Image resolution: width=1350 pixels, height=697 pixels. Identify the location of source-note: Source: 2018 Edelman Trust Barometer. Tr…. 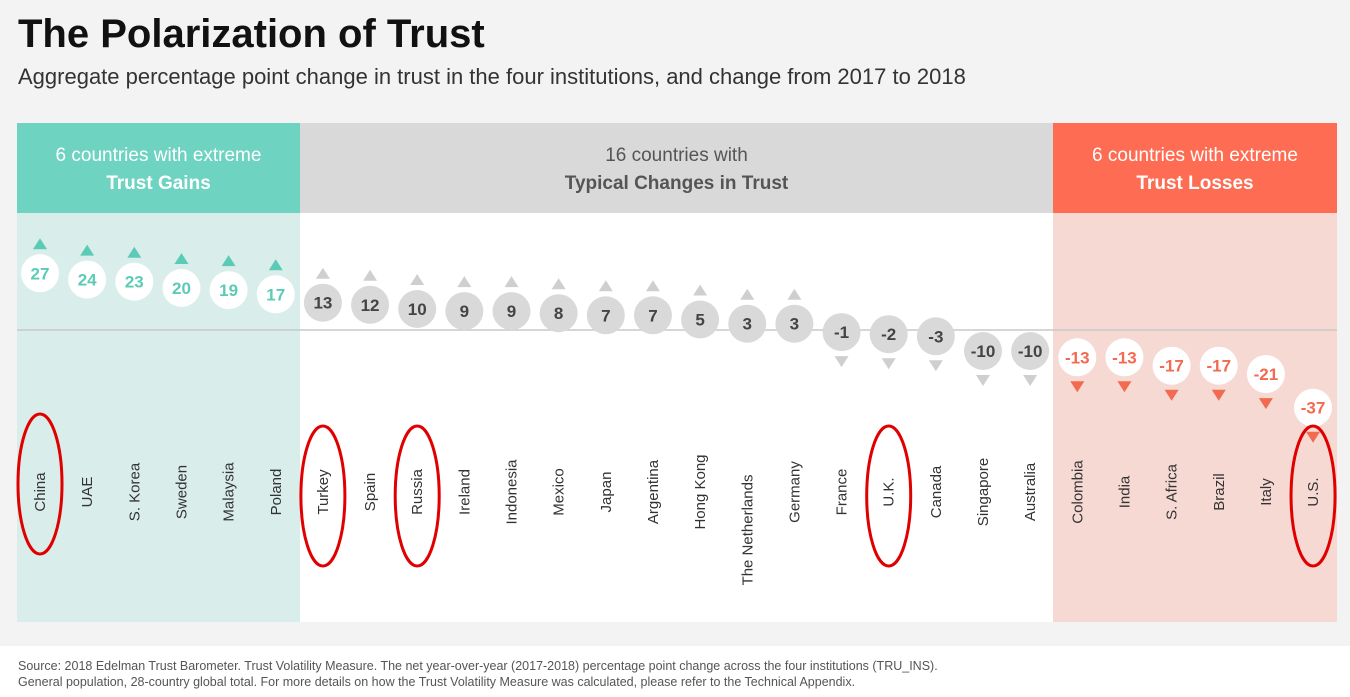
(478, 674).